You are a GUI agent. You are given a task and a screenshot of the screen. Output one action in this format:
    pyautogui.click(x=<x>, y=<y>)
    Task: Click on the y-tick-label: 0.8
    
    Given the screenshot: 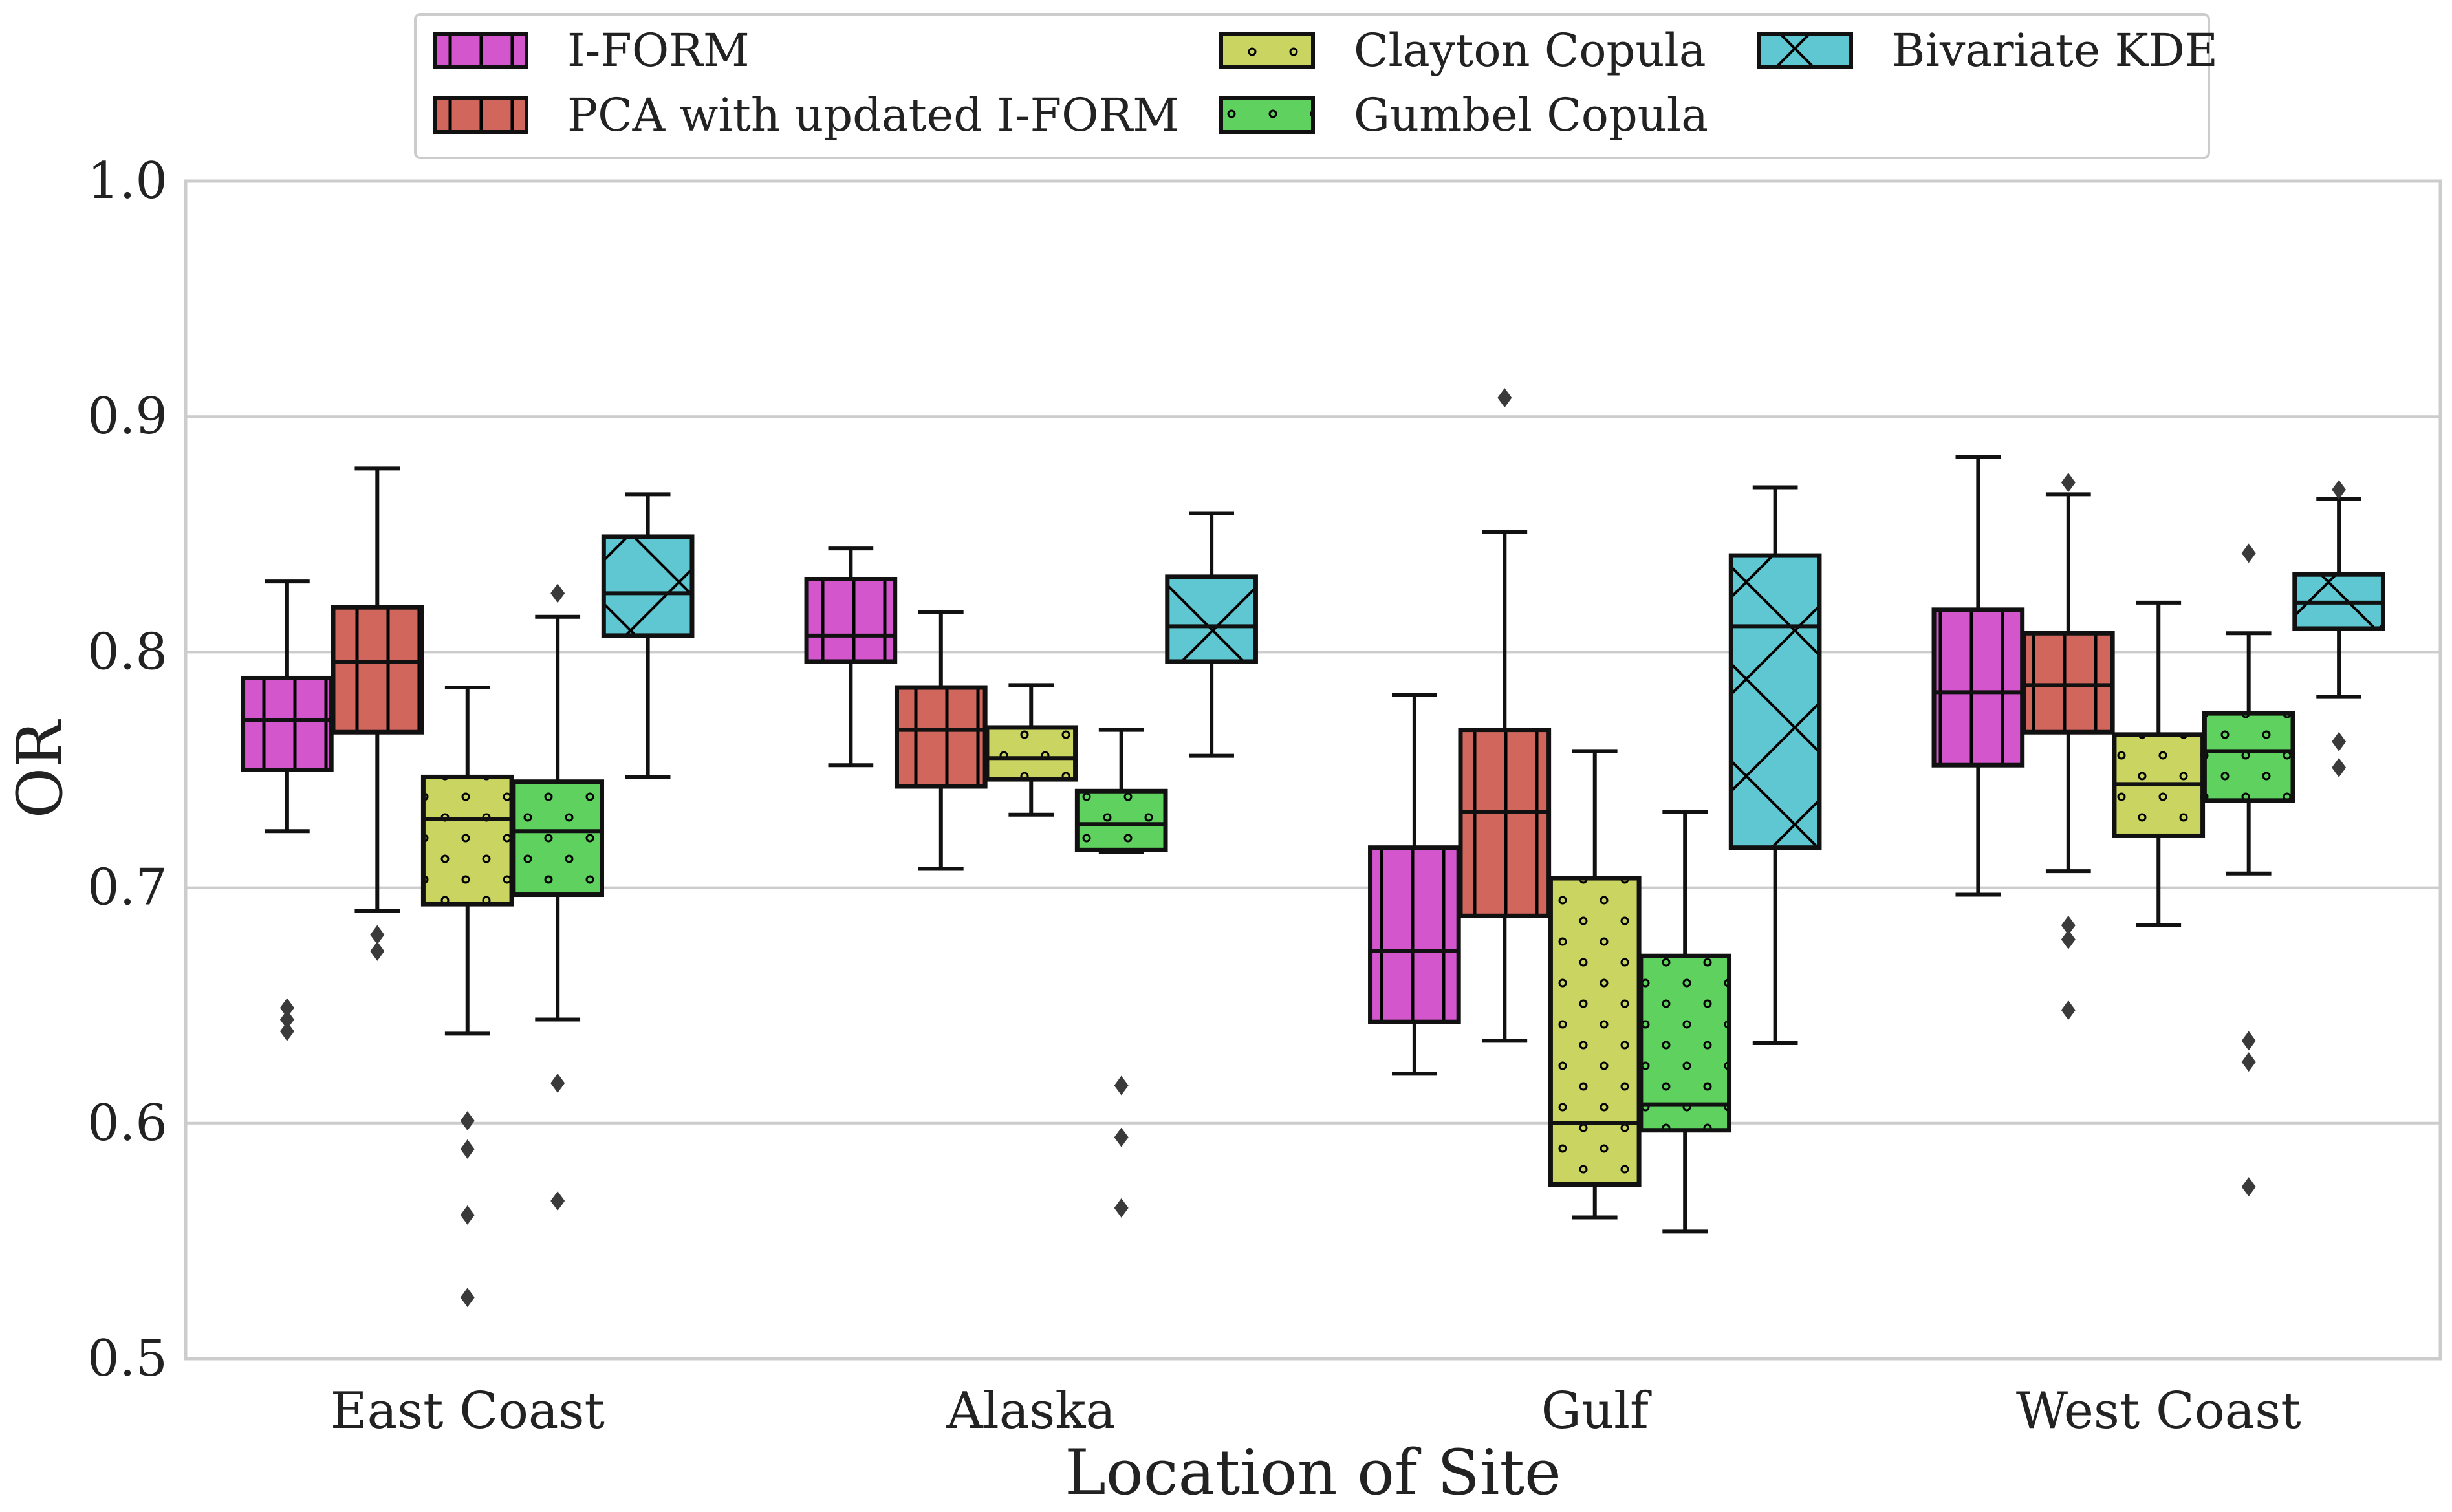 What is the action you would take?
    pyautogui.click(x=127, y=652)
    